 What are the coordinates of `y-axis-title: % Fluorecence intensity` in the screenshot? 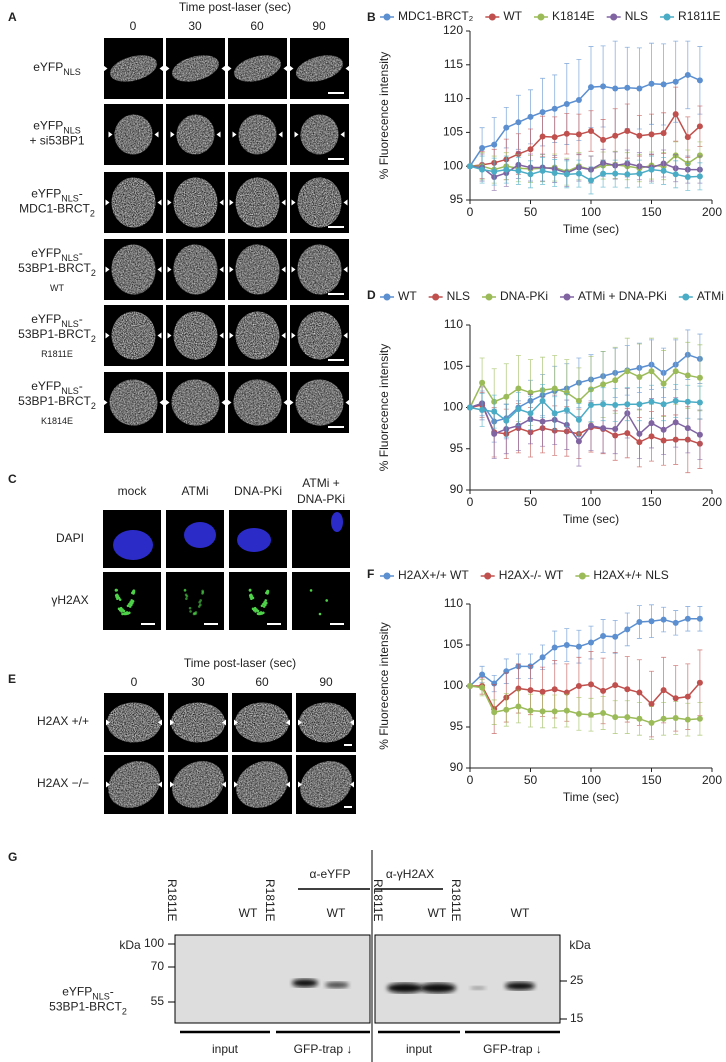 It's located at (384, 407).